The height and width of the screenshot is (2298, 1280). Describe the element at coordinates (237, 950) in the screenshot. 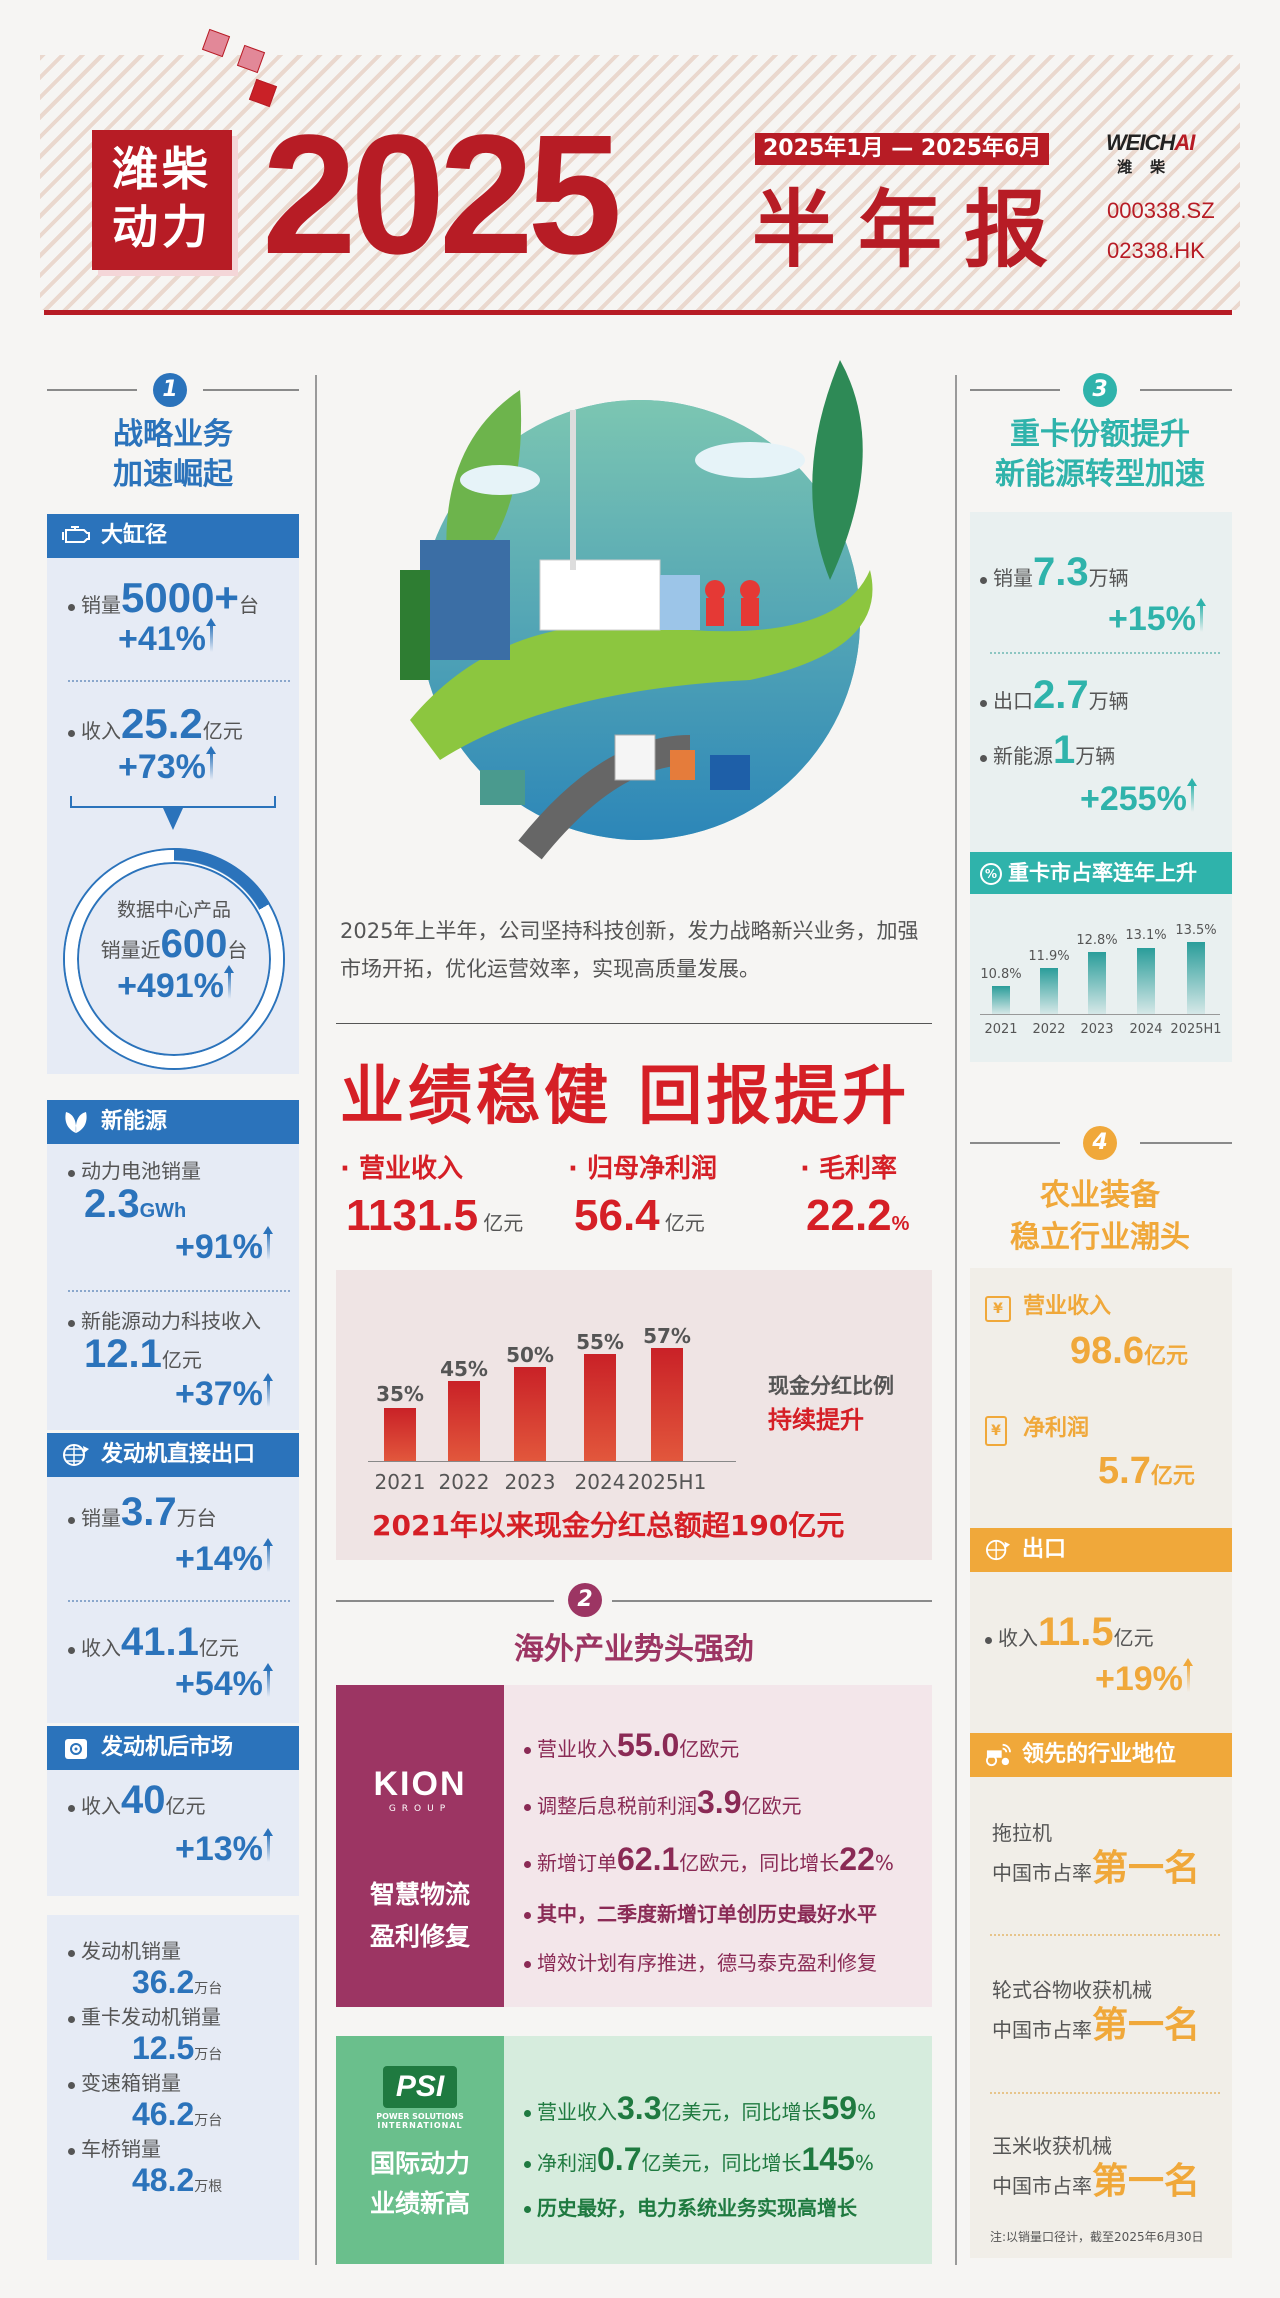

I see `unit: 台` at that location.